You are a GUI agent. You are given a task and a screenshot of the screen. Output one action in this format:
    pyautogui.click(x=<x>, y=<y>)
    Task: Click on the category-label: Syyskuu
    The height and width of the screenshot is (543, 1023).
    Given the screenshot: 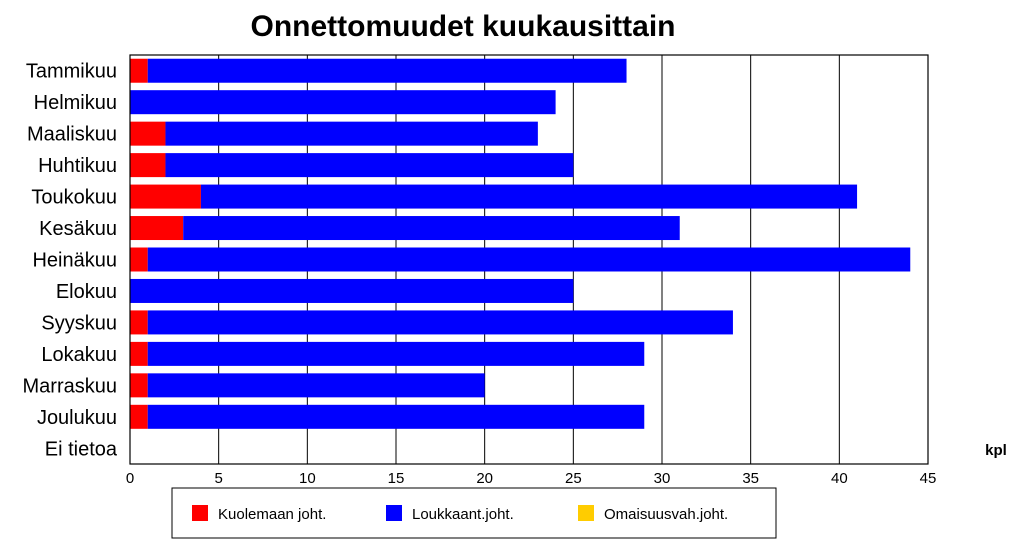 What is the action you would take?
    pyautogui.click(x=79, y=323)
    